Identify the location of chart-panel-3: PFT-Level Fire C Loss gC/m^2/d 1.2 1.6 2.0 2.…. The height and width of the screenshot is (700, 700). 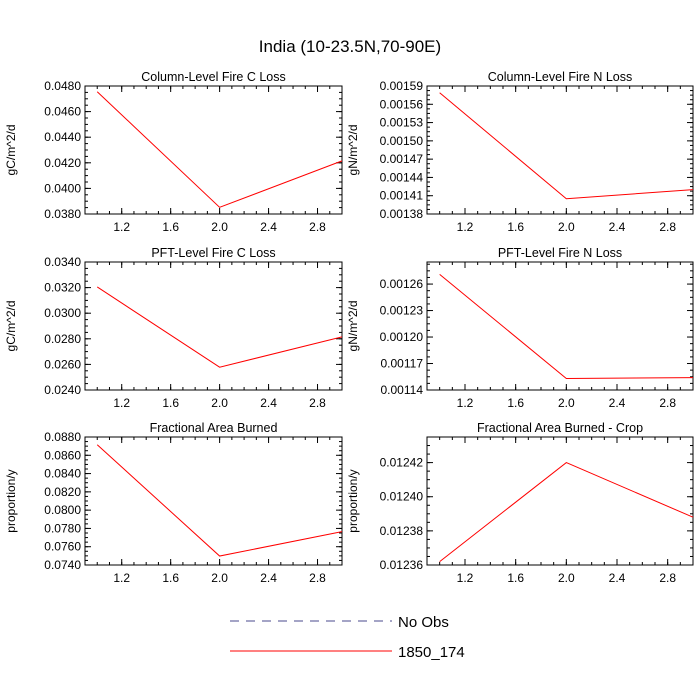
(173, 328).